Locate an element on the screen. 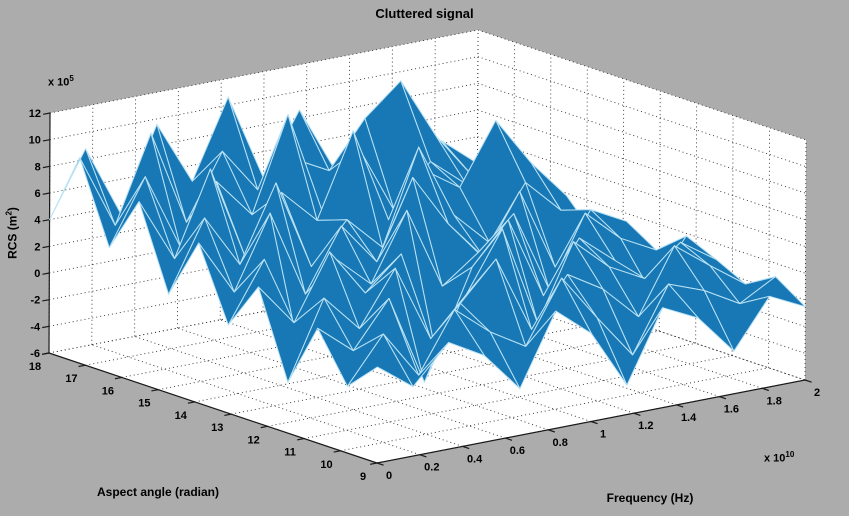  x-axis-label: Frequency (Hz) is located at coordinates (650, 498).